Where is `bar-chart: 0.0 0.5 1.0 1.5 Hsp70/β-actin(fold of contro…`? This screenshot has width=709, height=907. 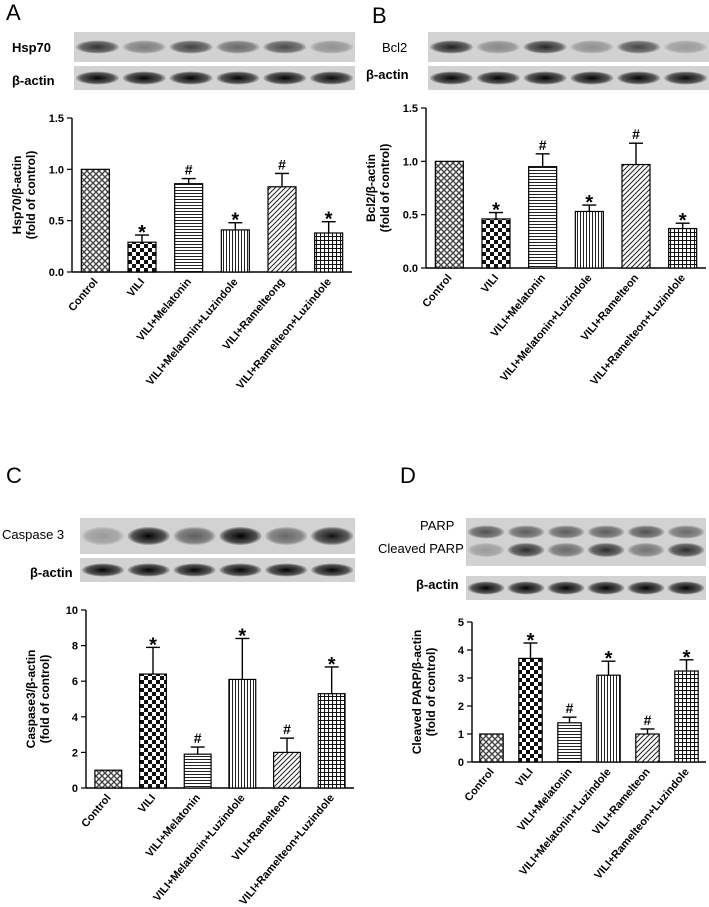 bar-chart: 0.0 0.5 1.0 1.5 Hsp70/β-actin(fold of contro… is located at coordinates (181, 252).